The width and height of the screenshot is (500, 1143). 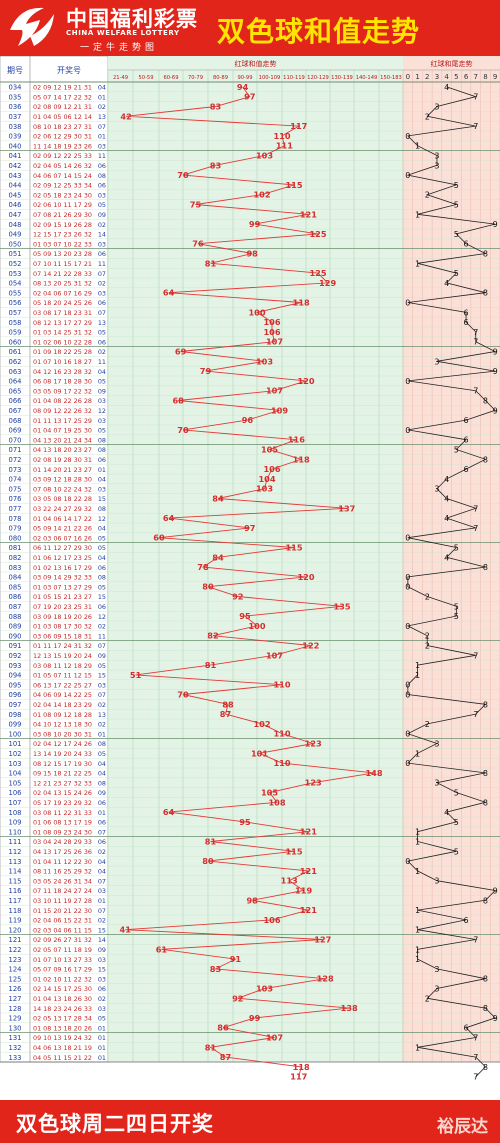 What do you see at coordinates (269, 793) in the screenshot?
I see `sum-value-label: 105` at bounding box center [269, 793].